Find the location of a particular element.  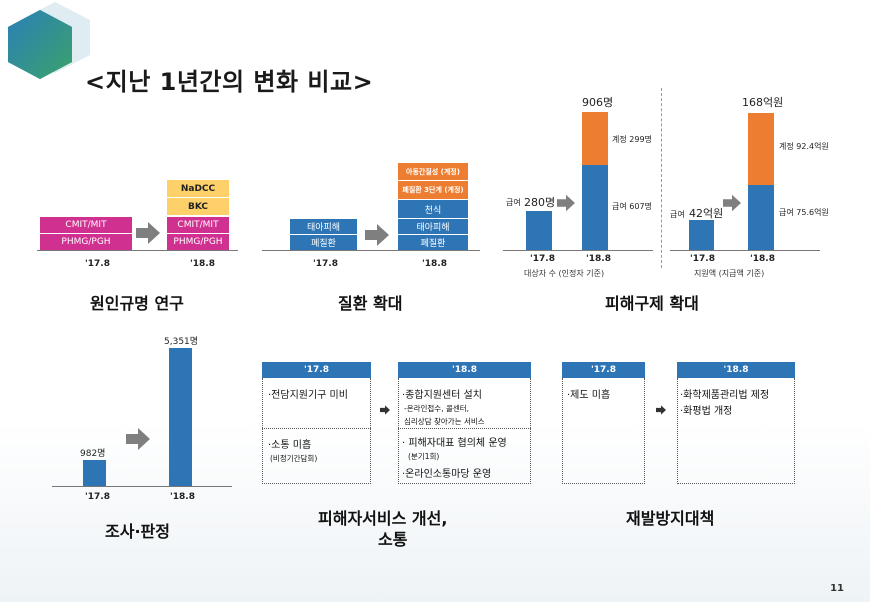

page-title: <지난 1년간의 변화 비교> is located at coordinates (229, 82).